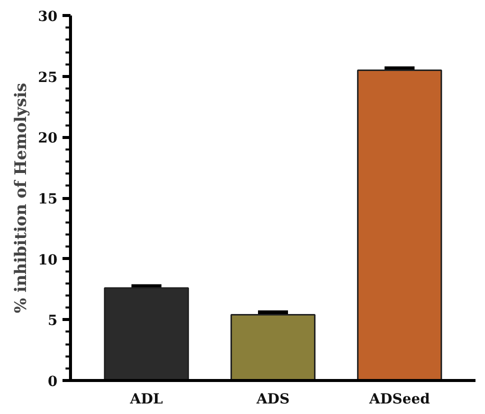 This screenshot has height=414, width=485. Describe the element at coordinates (53, 321) in the screenshot. I see `y-tick-label: 5` at that location.